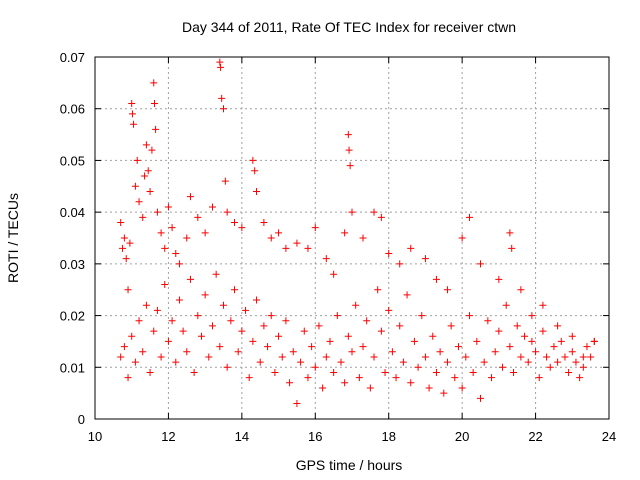  I want to click on x-tick-label: 20, so click(462, 436).